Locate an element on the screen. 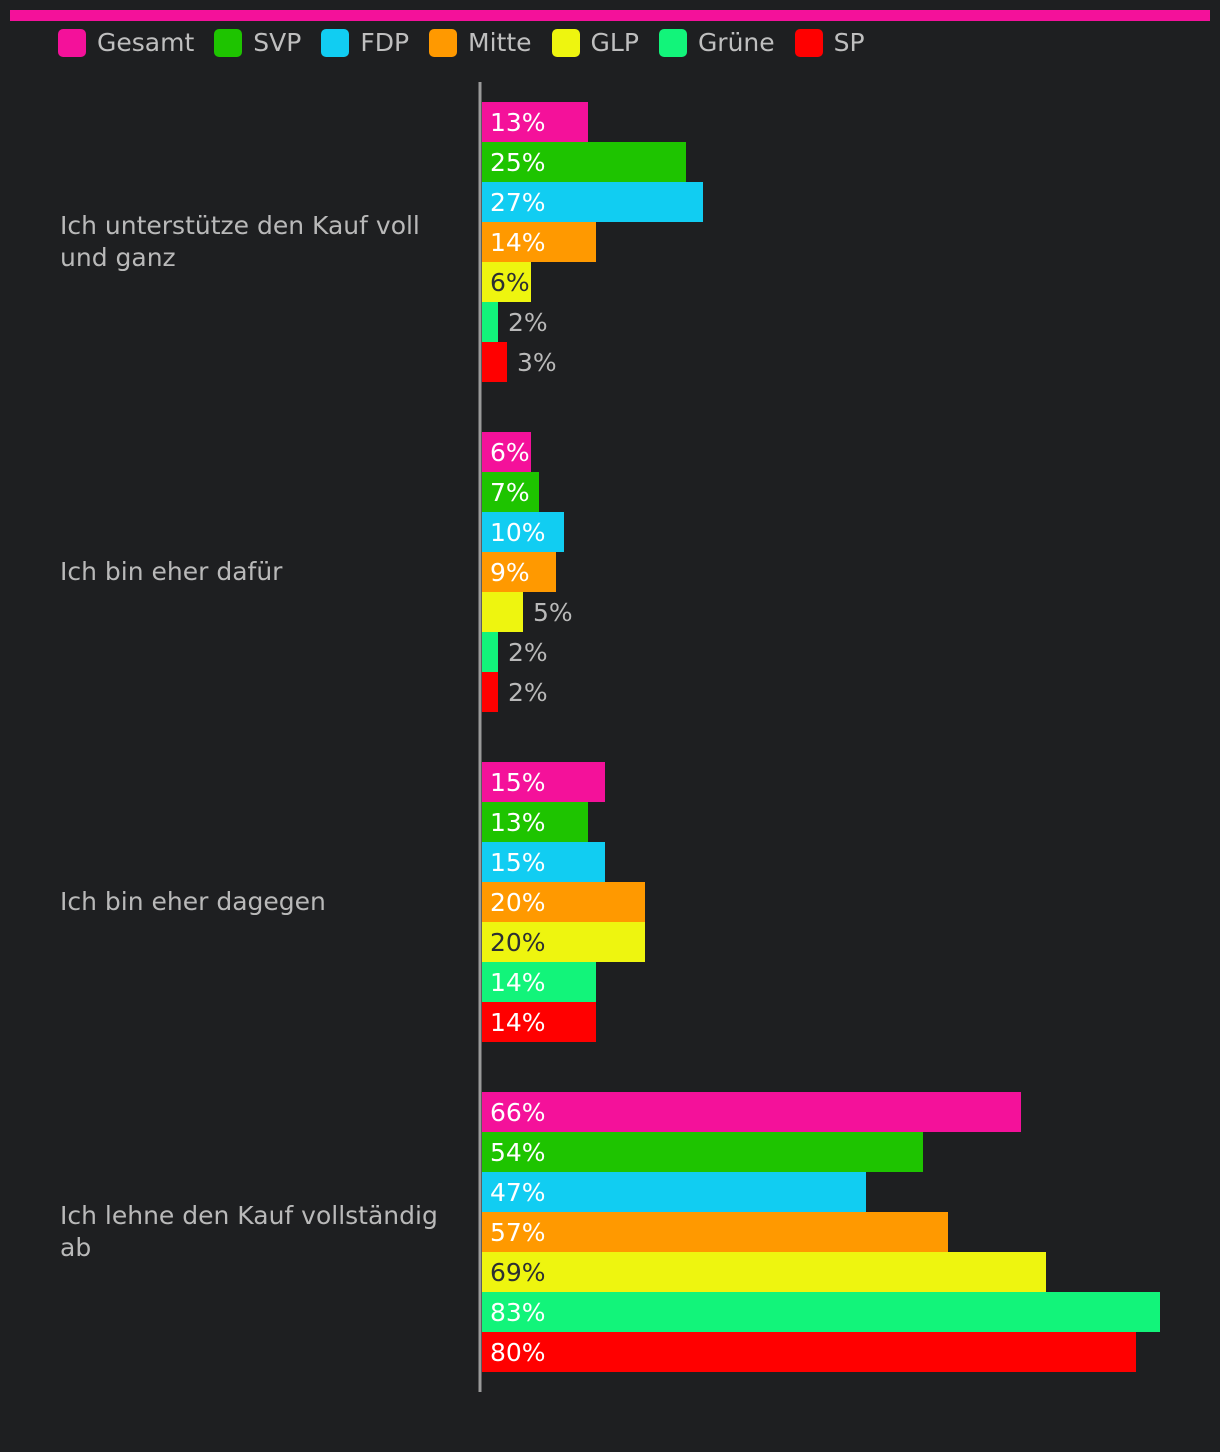 This screenshot has height=1452, width=1220. legend-label: FDP is located at coordinates (385, 42).